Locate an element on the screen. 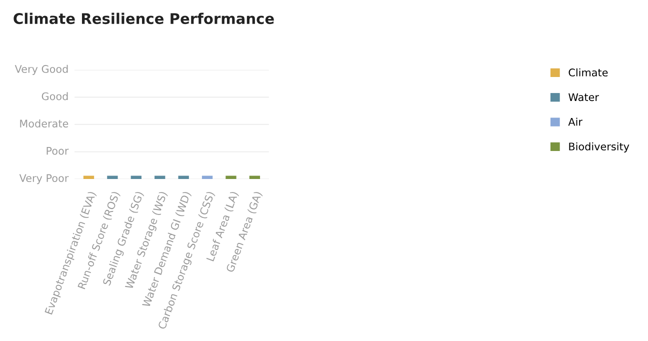  legend-label: Air is located at coordinates (575, 122).